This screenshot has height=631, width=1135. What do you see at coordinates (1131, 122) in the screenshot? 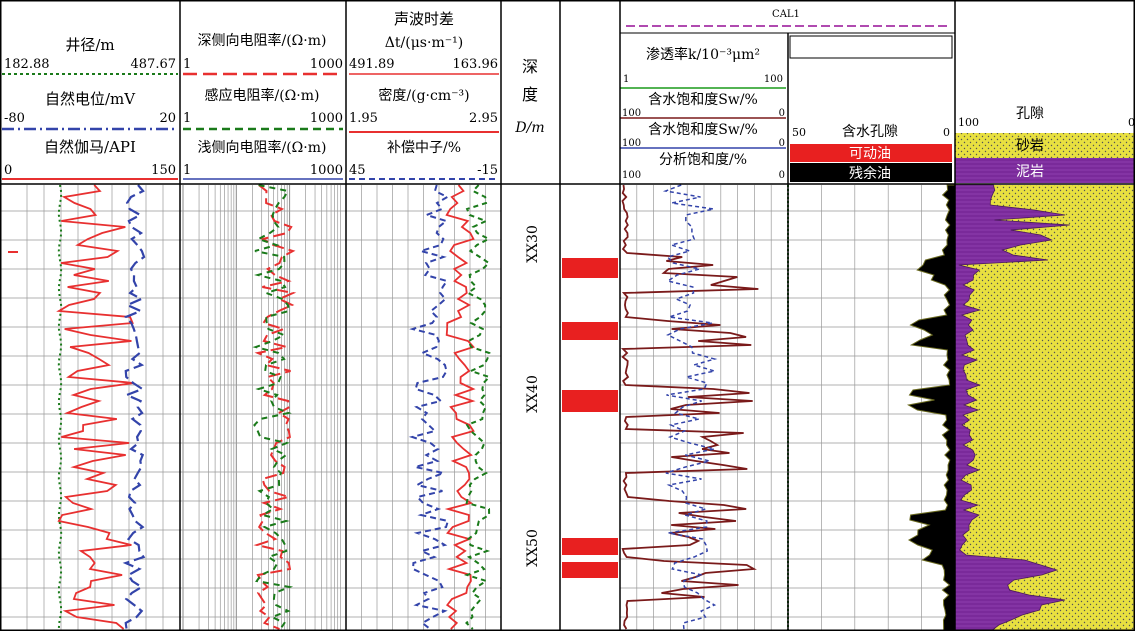
I see `porosity-max: 0` at bounding box center [1131, 122].